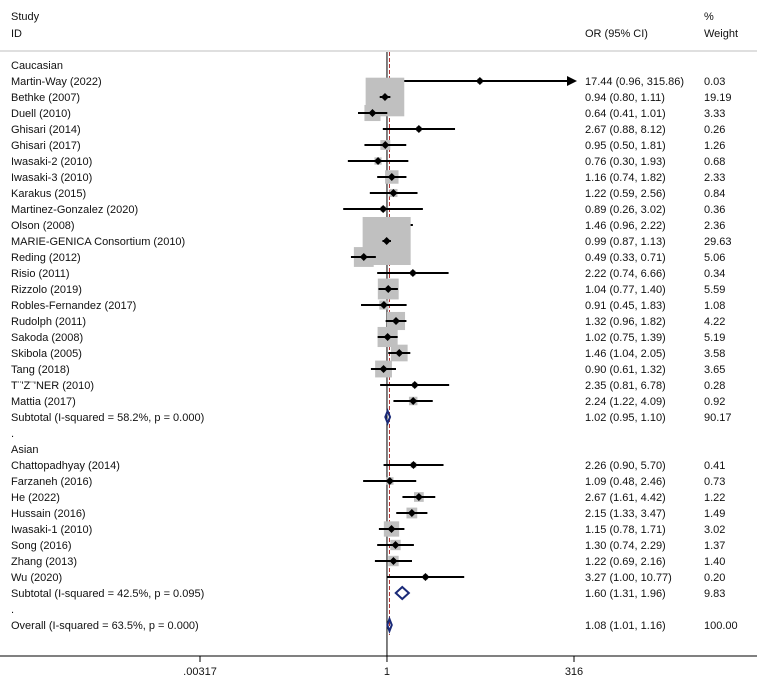  I want to click on study-label: Ghisari (2017), so click(46, 146).